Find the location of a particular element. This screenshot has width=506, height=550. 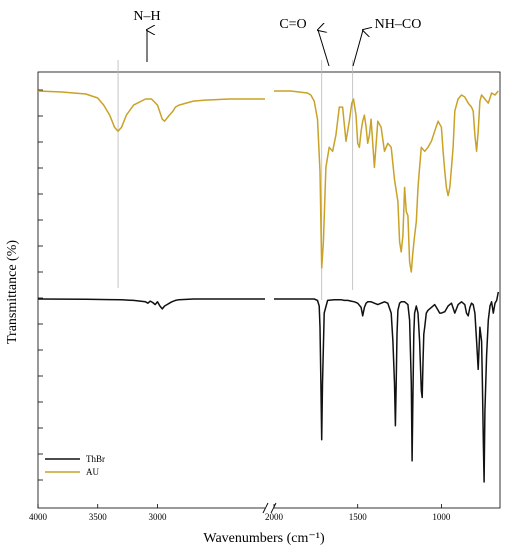

legend-label-thbr: ThBr is located at coordinates (95, 459).